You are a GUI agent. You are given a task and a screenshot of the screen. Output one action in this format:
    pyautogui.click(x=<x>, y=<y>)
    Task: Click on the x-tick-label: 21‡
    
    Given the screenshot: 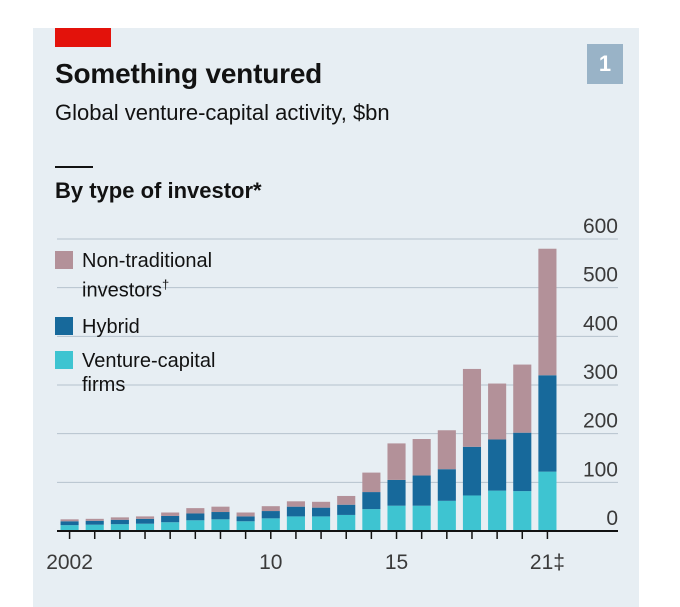 What is the action you would take?
    pyautogui.click(x=547, y=562)
    